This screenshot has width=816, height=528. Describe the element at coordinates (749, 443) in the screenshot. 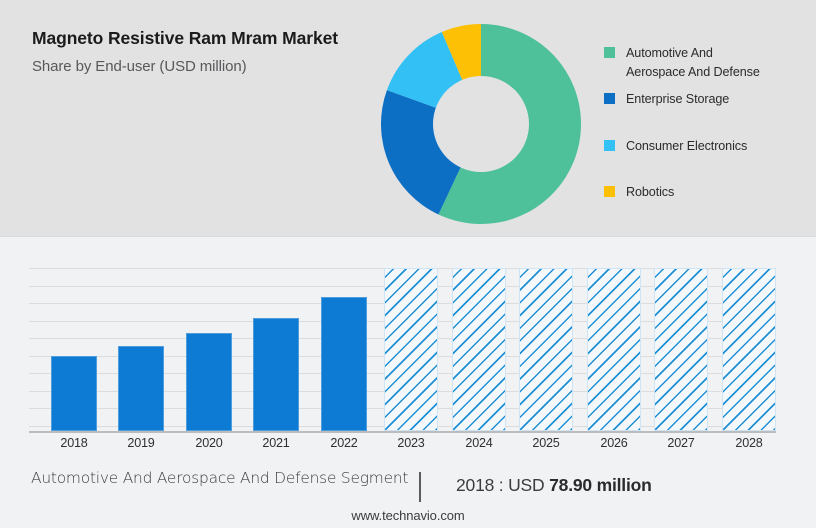

I see `x-axis-tick-label: 2028` at that location.